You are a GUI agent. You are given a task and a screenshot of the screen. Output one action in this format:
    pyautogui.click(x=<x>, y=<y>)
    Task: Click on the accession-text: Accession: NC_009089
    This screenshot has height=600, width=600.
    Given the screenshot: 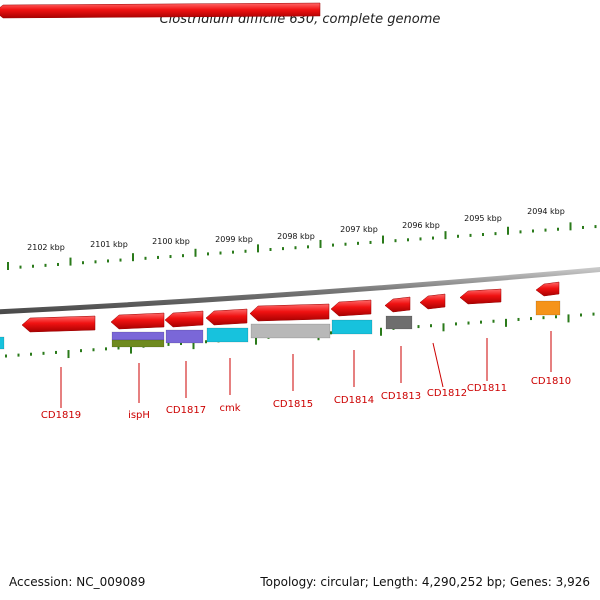 What is the action you would take?
    pyautogui.click(x=77, y=582)
    